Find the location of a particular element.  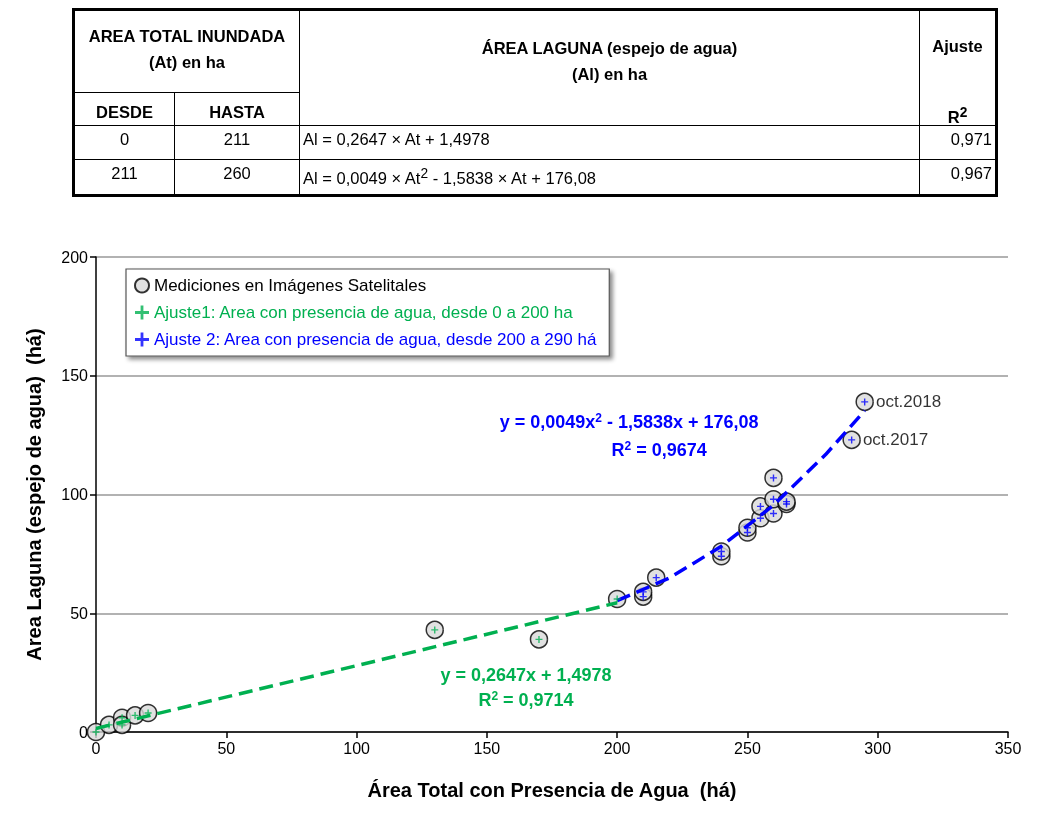

y-tick-label: 100 is located at coordinates (75, 494).